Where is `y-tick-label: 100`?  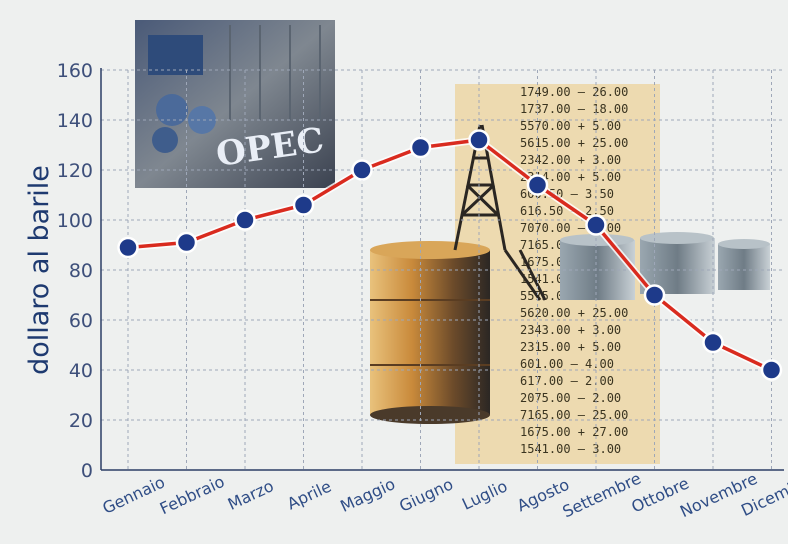
y-tick-label: 100 is located at coordinates (75, 221).